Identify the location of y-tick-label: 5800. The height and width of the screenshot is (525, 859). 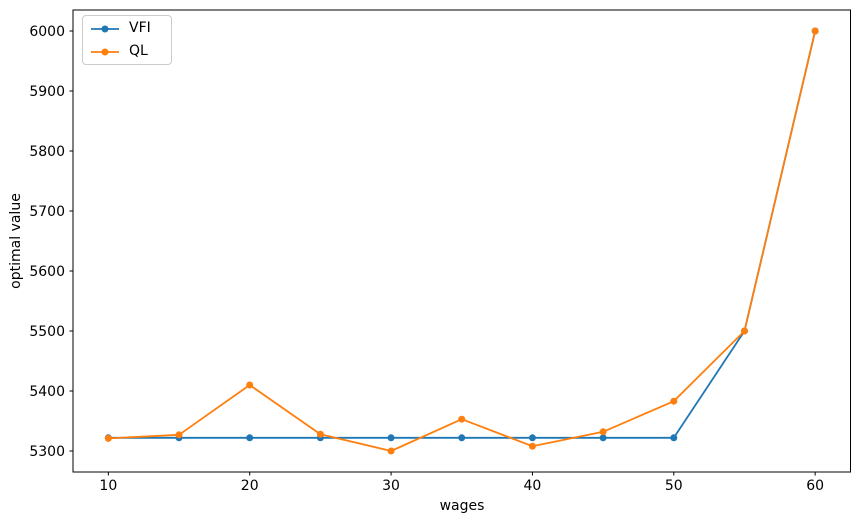
(47, 152).